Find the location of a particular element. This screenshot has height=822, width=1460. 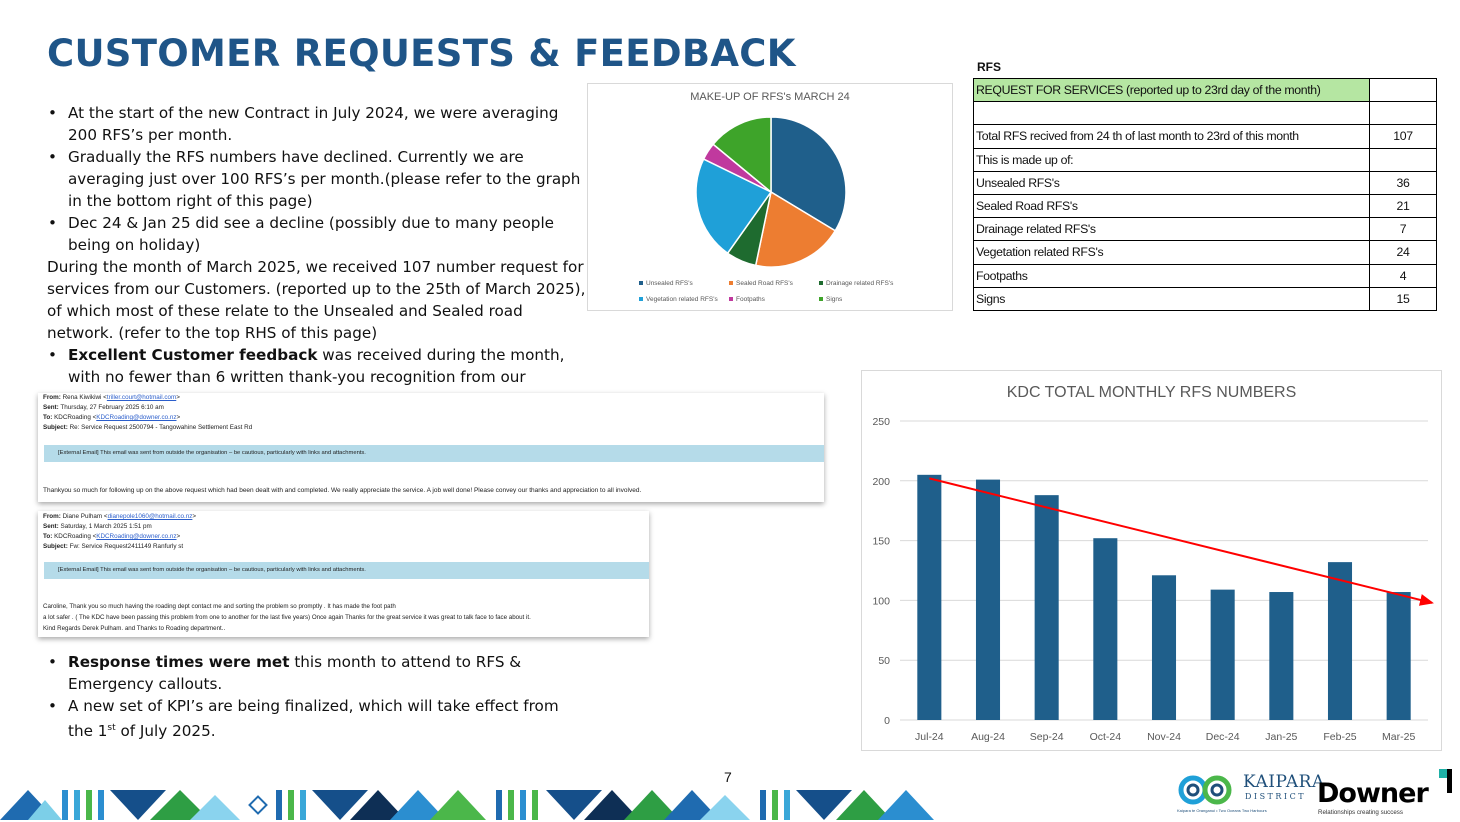

downer-logo-text: Downer is located at coordinates (1373, 793).